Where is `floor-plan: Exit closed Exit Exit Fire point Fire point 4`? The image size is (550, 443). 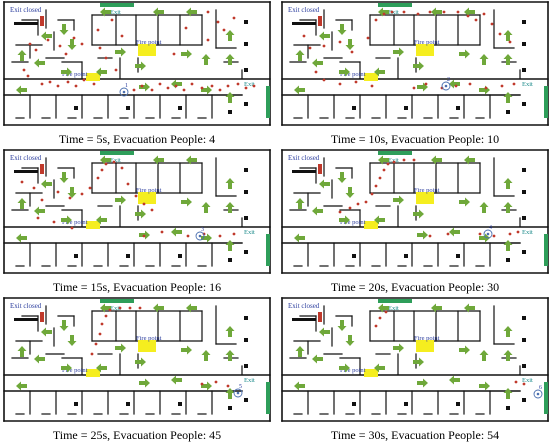
floor-plan: Exit closed Exit Exit Fire point Fire point 4 is located at coordinates (415, 211).